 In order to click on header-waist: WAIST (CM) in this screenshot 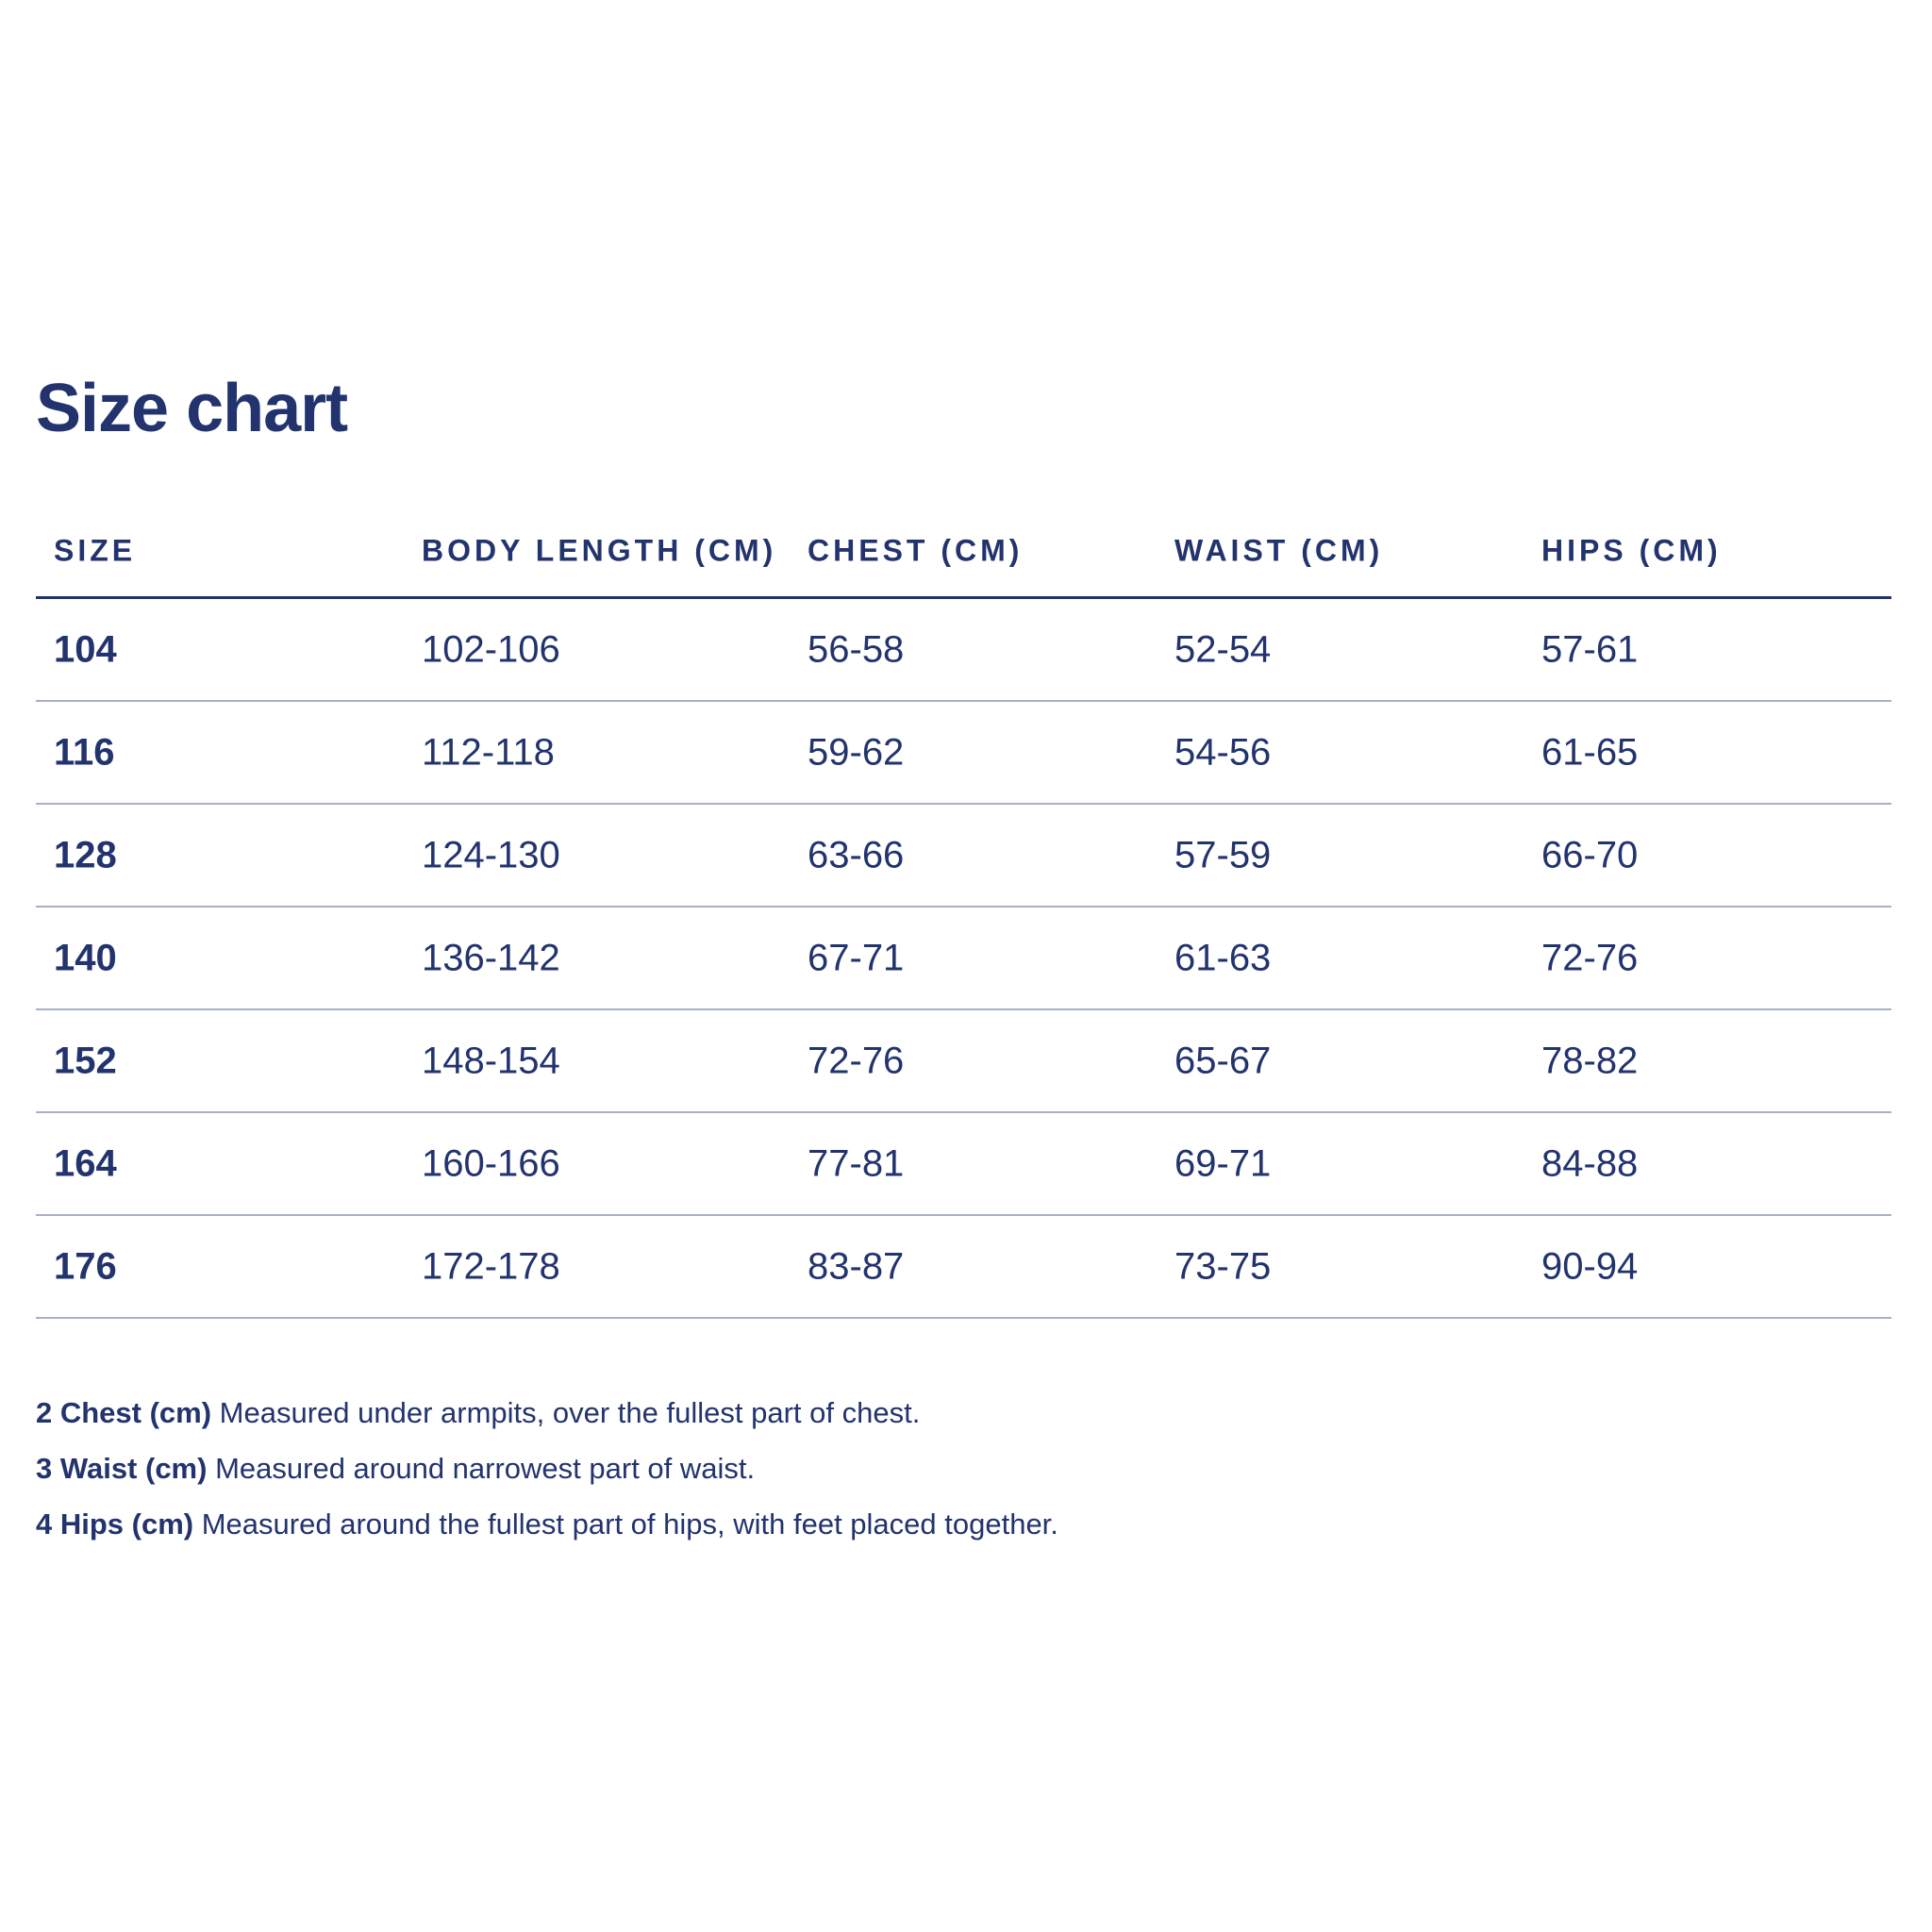, I will do `click(1279, 550)`.